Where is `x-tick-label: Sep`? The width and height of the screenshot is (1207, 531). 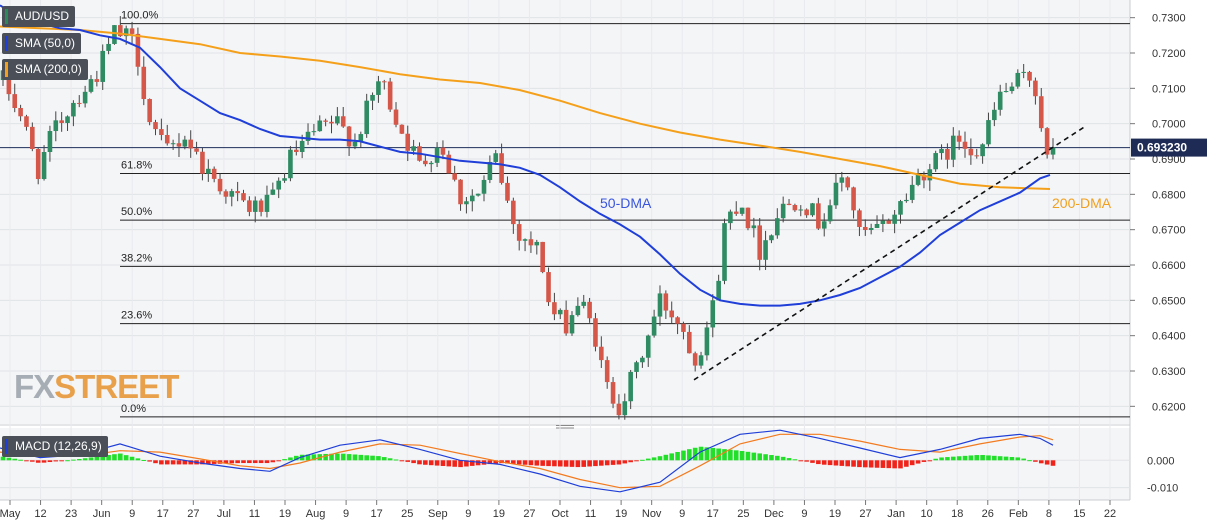
x-tick-label: Sep is located at coordinates (438, 514).